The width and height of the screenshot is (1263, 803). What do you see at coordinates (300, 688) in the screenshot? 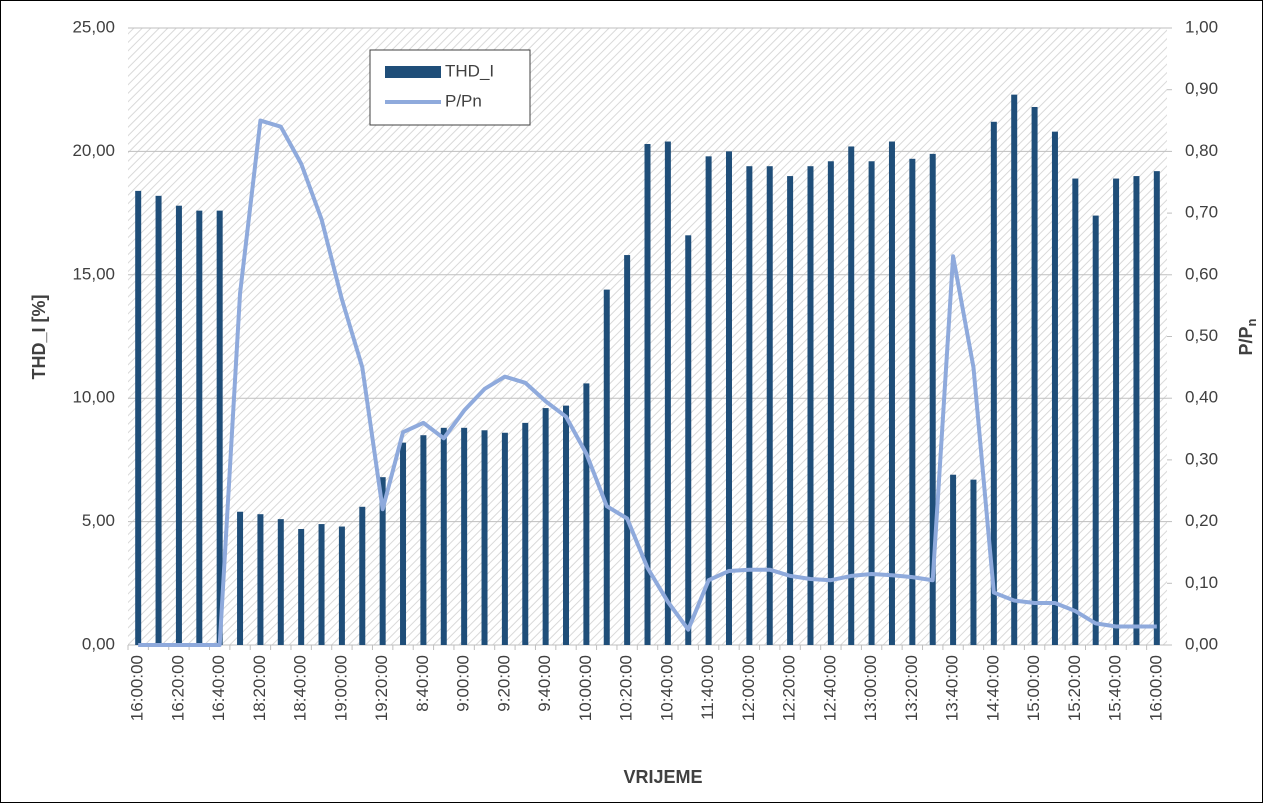
I see `x-tick-label: 18:40:00` at bounding box center [300, 688].